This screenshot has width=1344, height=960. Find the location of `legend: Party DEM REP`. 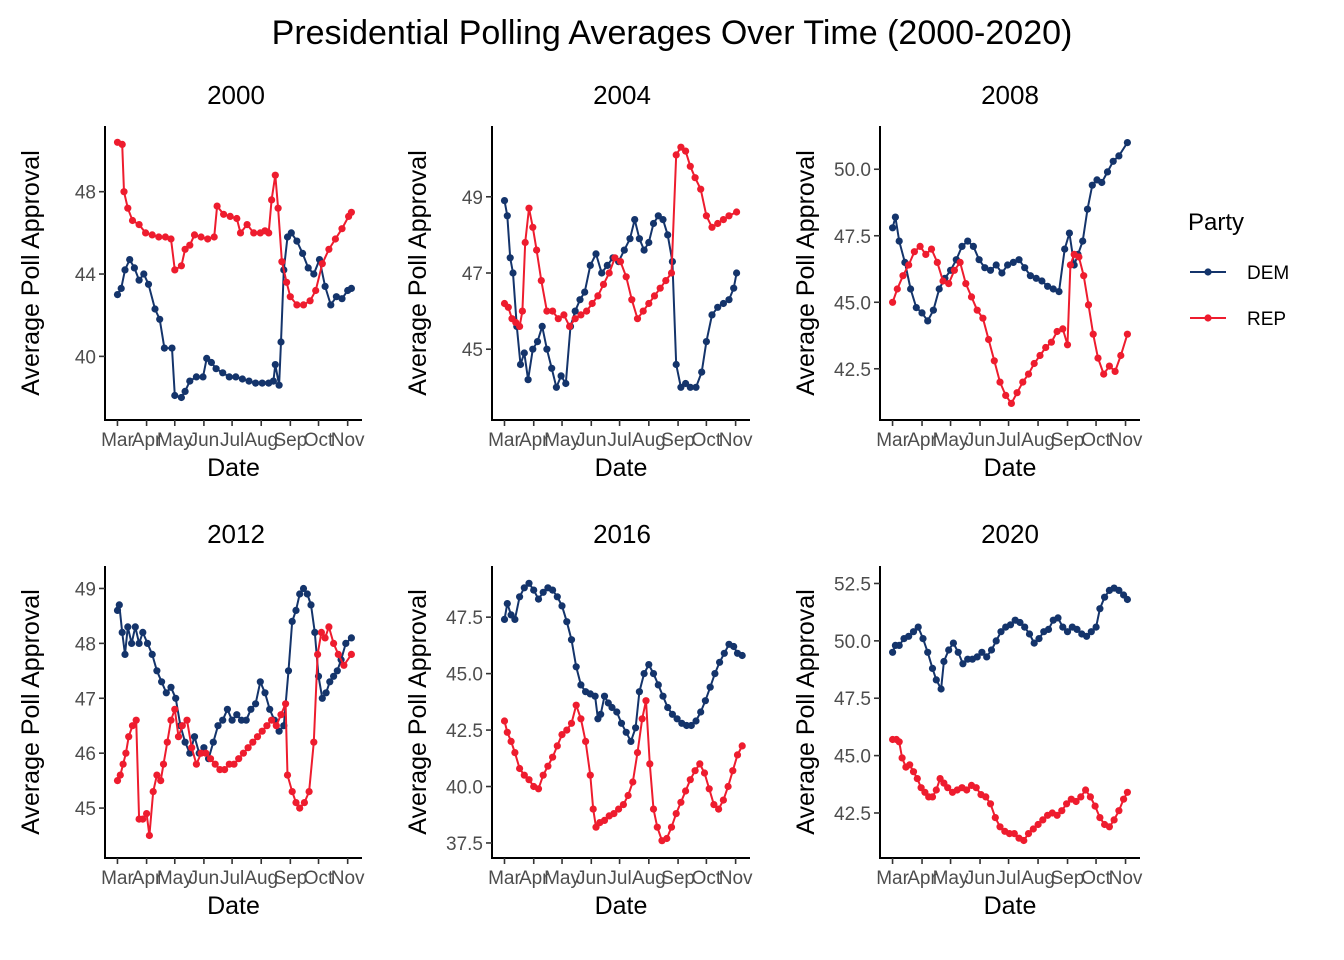

legend: Party DEM REP is located at coordinates (1238, 269).